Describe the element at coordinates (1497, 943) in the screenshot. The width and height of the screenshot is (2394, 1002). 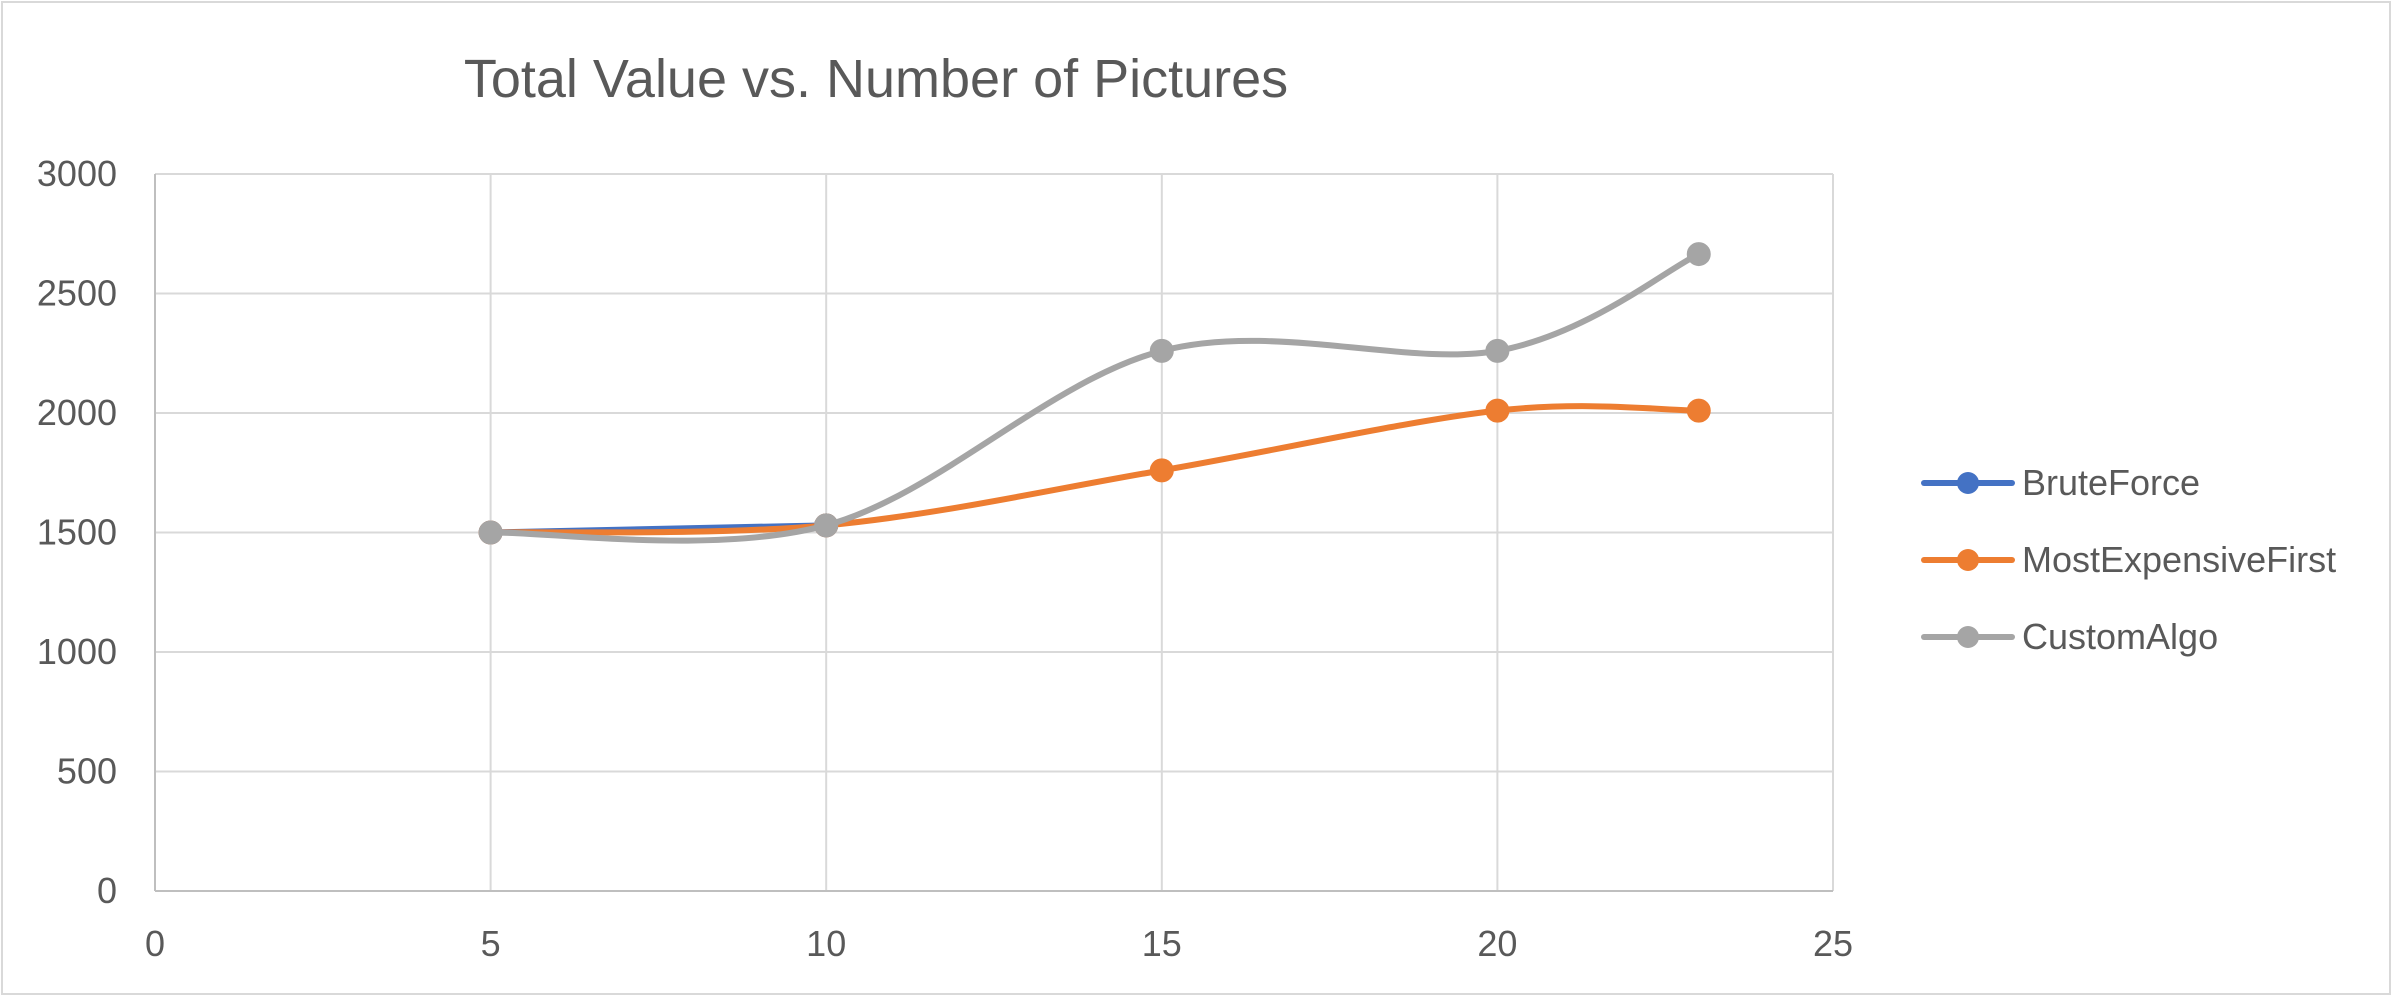
I see `x-tick-label: 20` at that location.